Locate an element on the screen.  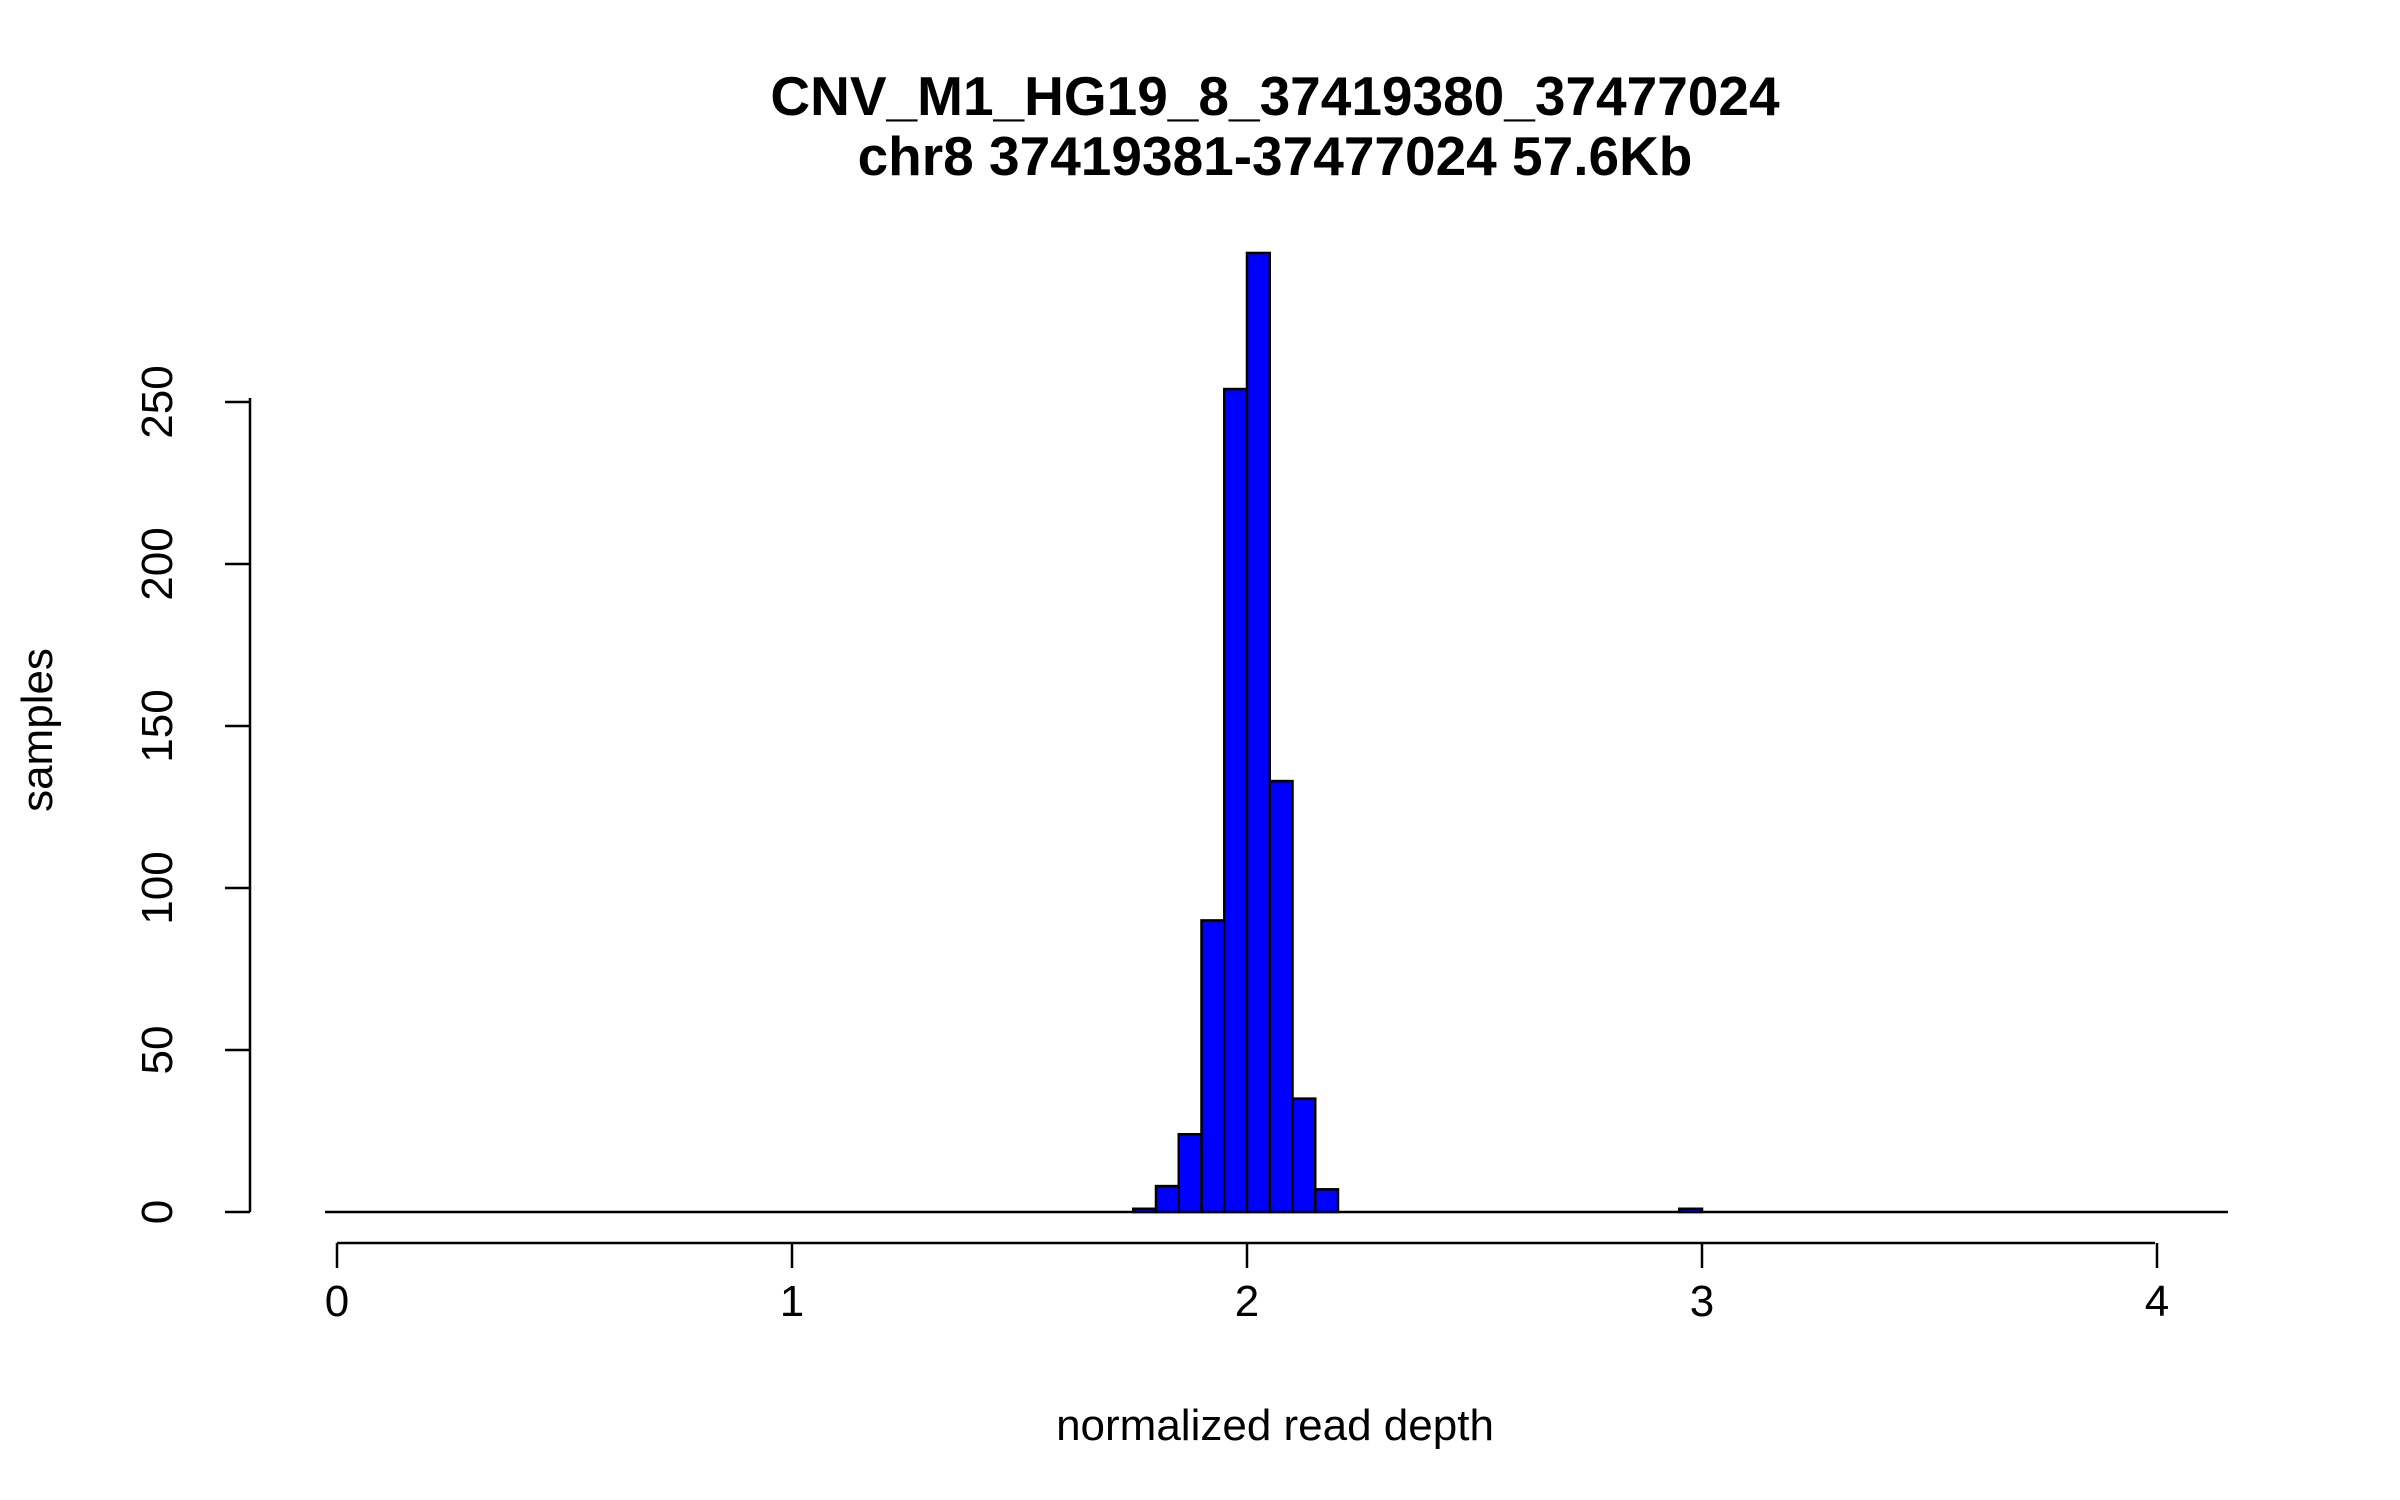
x-tick-label-1: 1 is located at coordinates (792, 1301).